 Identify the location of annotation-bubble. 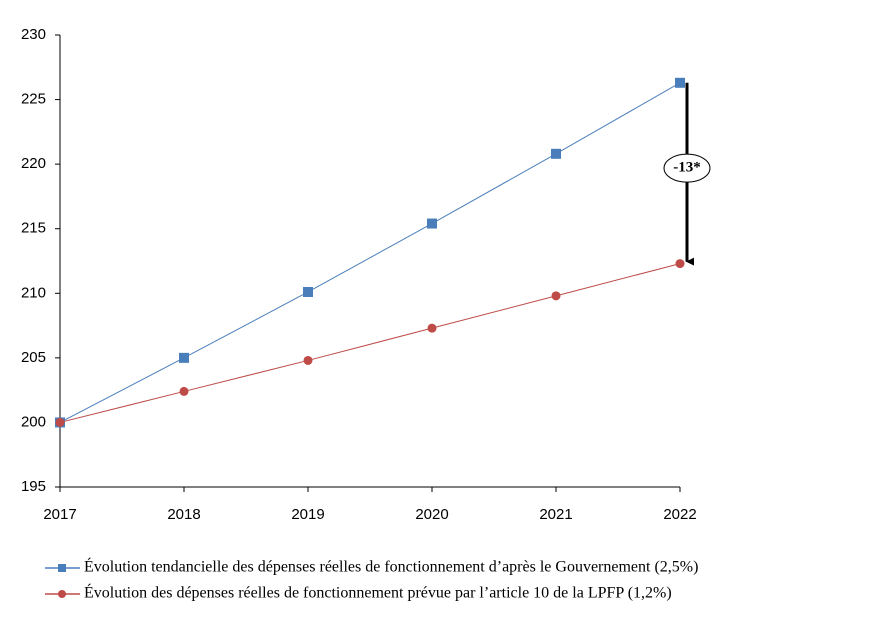
(687, 168).